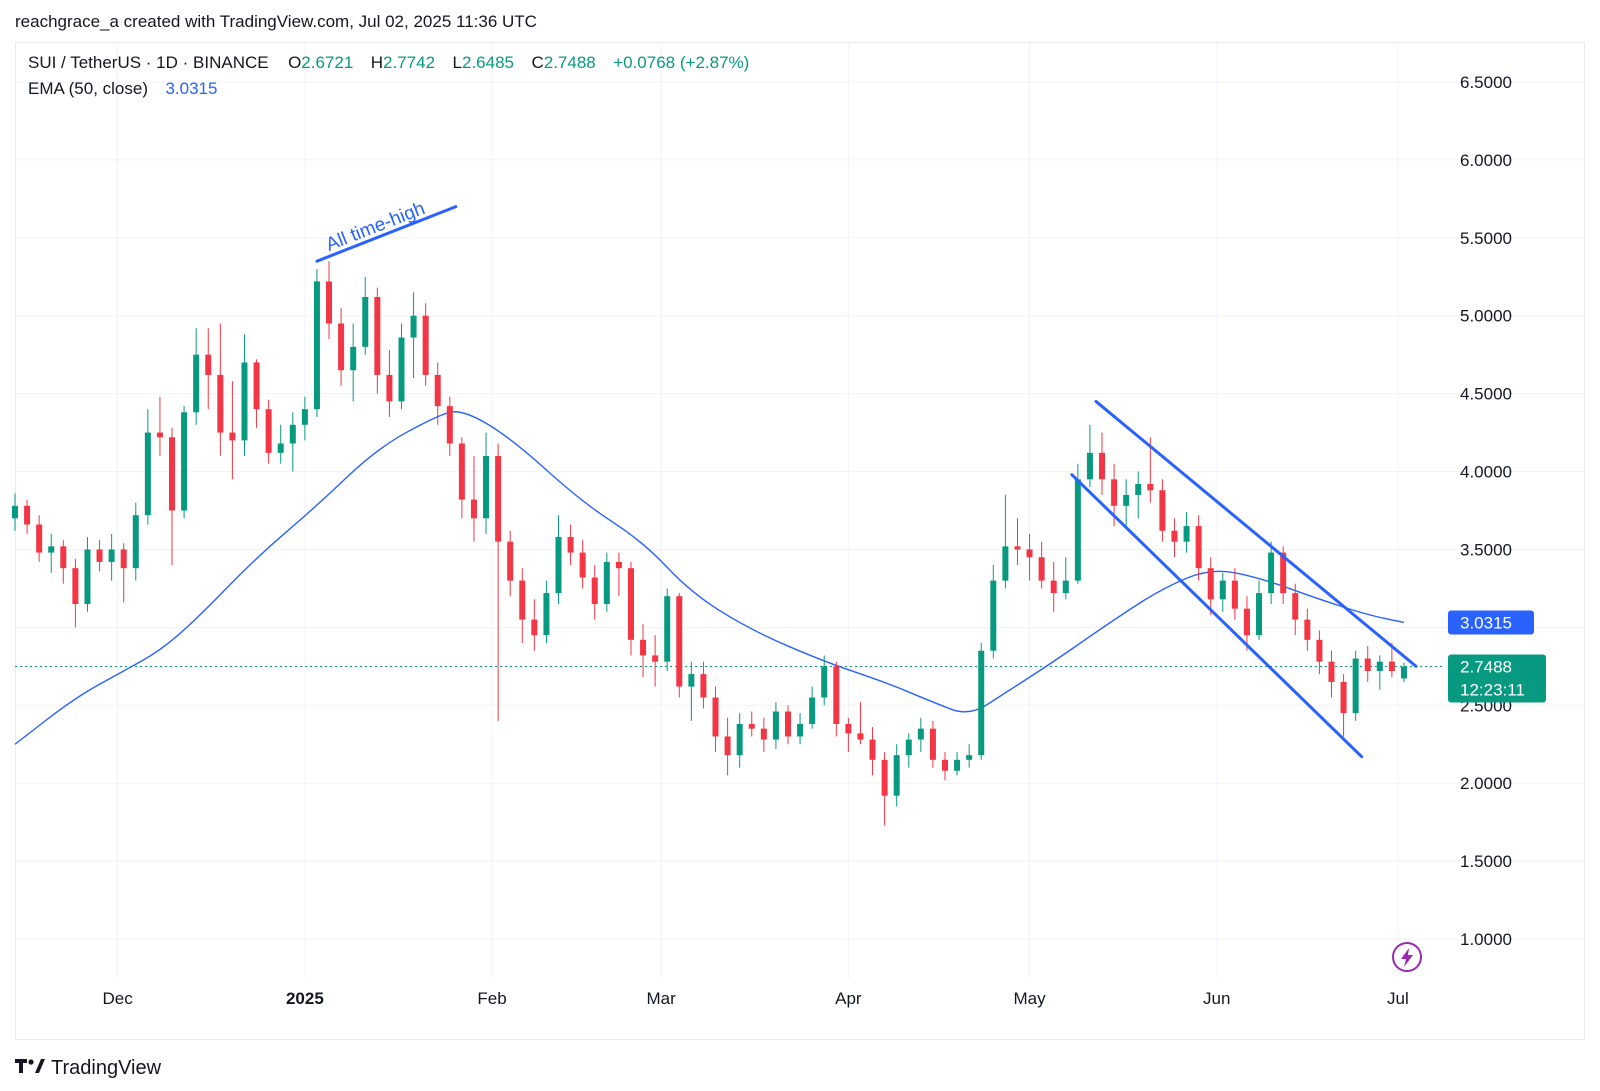 The width and height of the screenshot is (1600, 1091). I want to click on countdown-label: 12:23:11, so click(1492, 690).